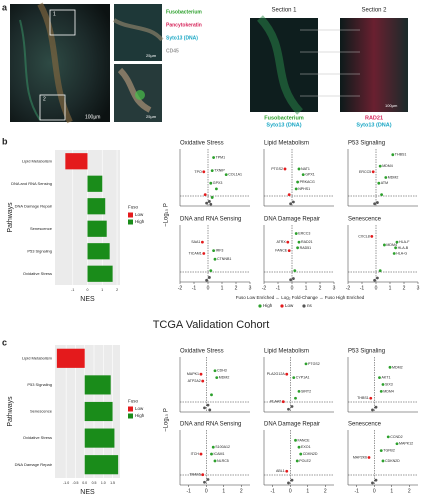 The height and width of the screenshot is (500, 423). What do you see at coordinates (219, 171) in the screenshot?
I see `point-label: TXNIP` at bounding box center [219, 171].